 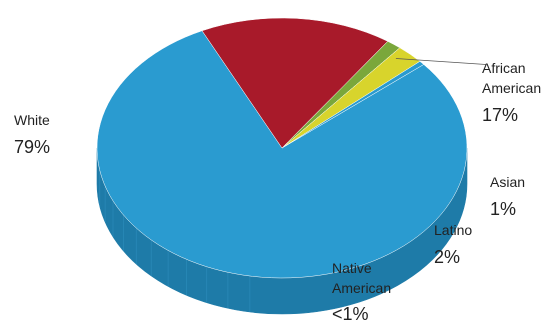 I want to click on label-native-american: Native American <1%, so click(x=361, y=292).